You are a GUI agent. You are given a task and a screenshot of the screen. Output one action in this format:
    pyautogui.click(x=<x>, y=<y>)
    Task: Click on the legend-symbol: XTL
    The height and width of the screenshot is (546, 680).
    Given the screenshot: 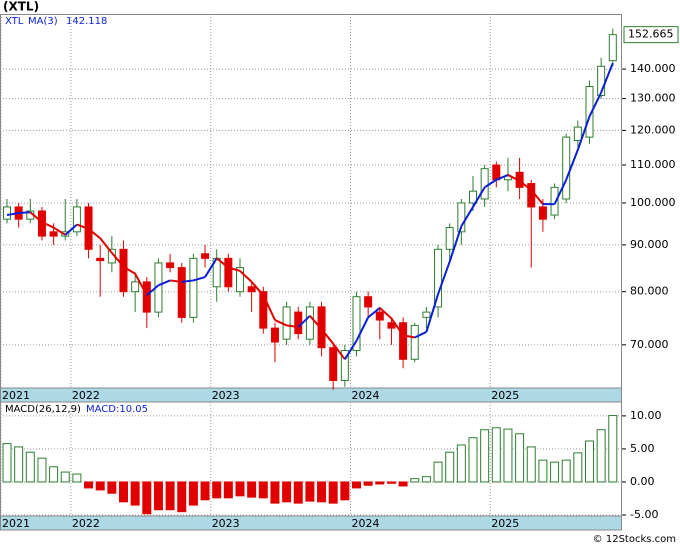 What is the action you would take?
    pyautogui.click(x=14, y=21)
    